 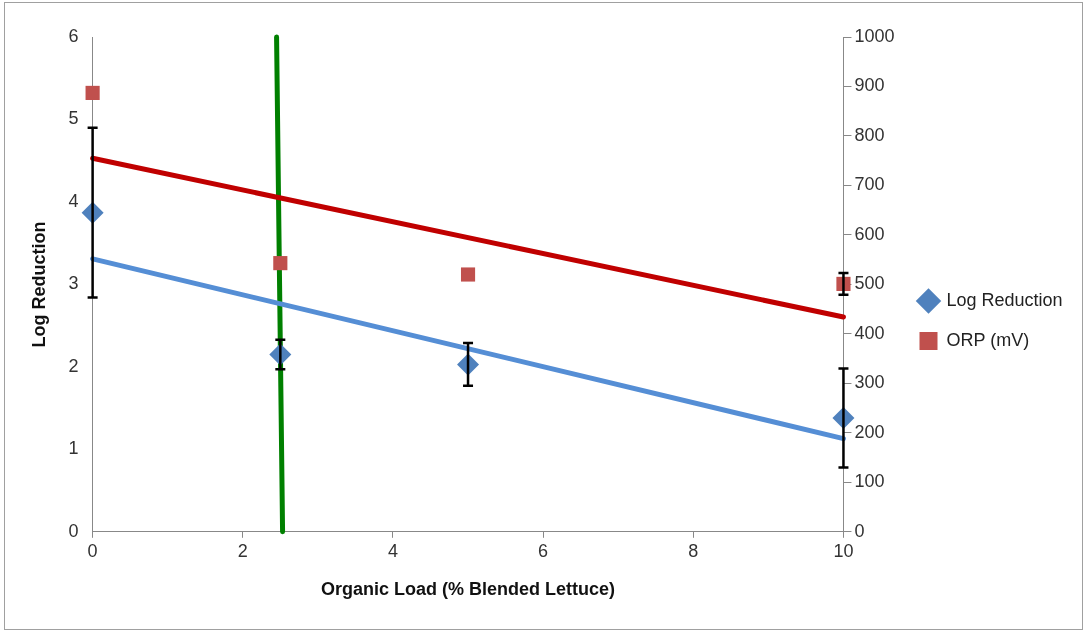 What do you see at coordinates (73, 530) in the screenshot?
I see `y-tick-label: 0` at bounding box center [73, 530].